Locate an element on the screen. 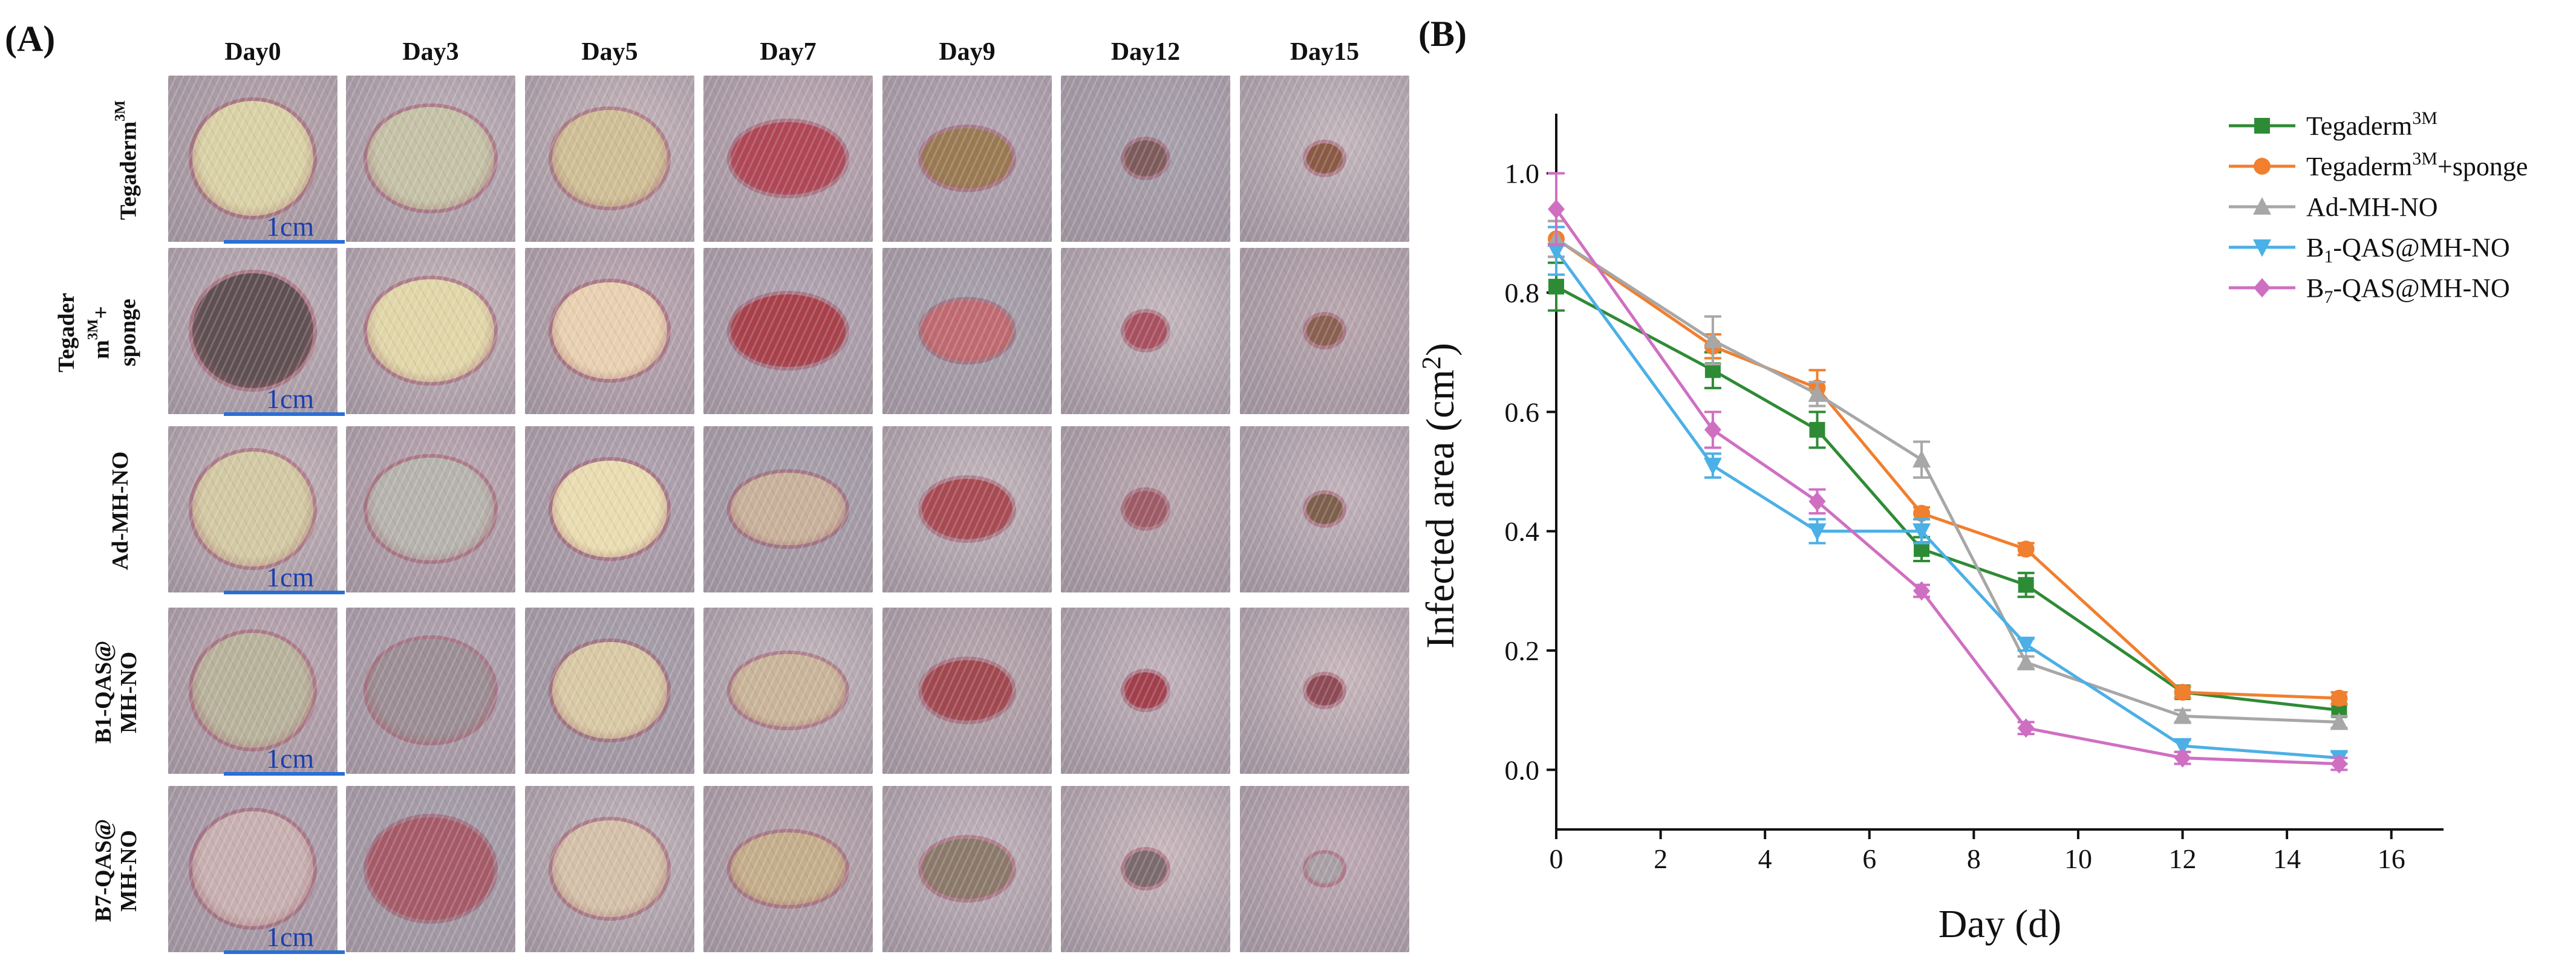 Image resolution: width=2576 pixels, height=980 pixels. wound-photo-r0-c4 is located at coordinates (967, 159).